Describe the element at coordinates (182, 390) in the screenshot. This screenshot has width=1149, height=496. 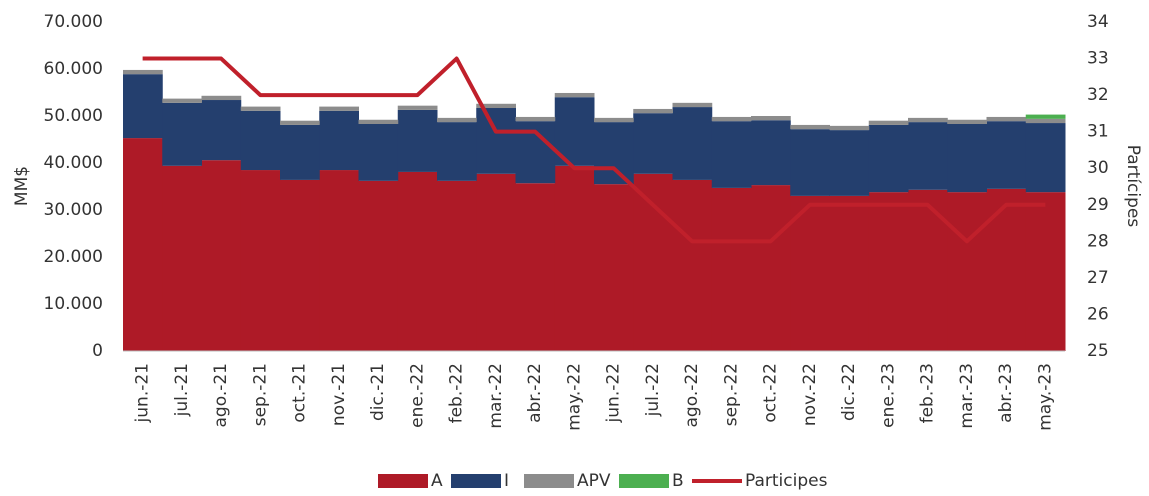
I see `x-tick-label: jul.-21` at that location.